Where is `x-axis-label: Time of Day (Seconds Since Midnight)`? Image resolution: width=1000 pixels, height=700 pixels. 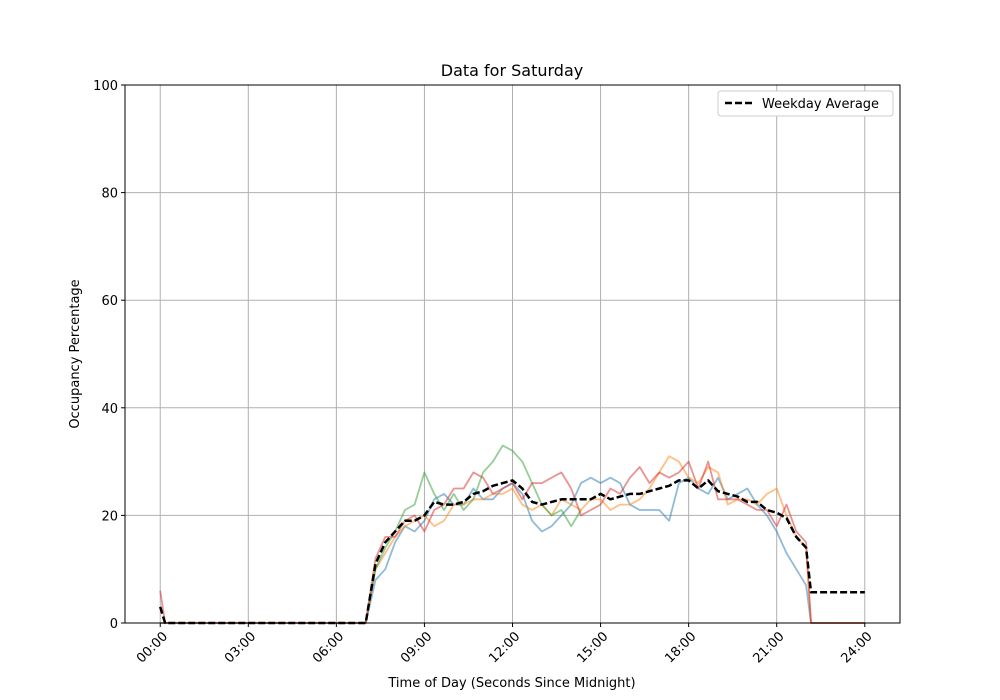
x-axis-label: Time of Day (Seconds Since Midnight) is located at coordinates (511, 683).